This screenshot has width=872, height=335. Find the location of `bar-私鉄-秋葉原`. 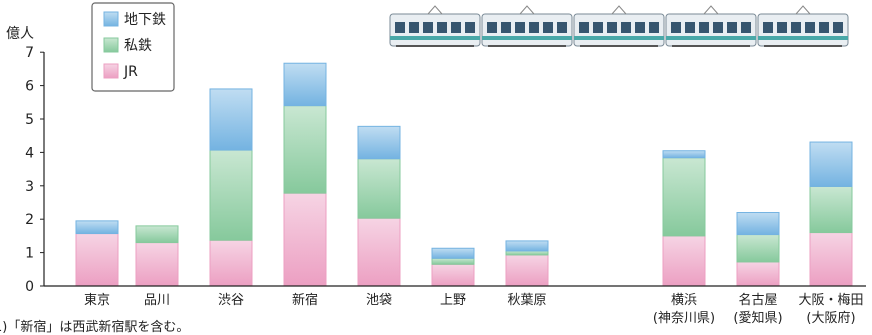

bar-私鉄-秋葉原 is located at coordinates (527, 253).